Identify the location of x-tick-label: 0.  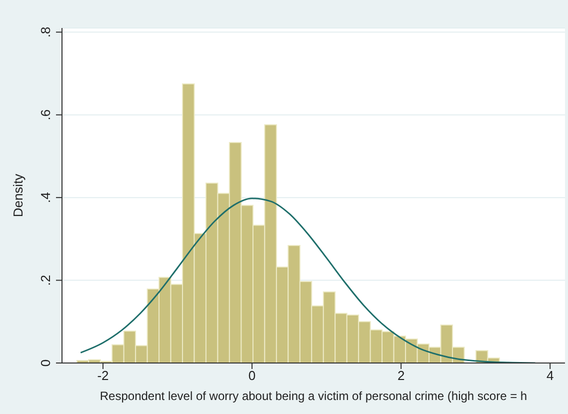
(252, 376).